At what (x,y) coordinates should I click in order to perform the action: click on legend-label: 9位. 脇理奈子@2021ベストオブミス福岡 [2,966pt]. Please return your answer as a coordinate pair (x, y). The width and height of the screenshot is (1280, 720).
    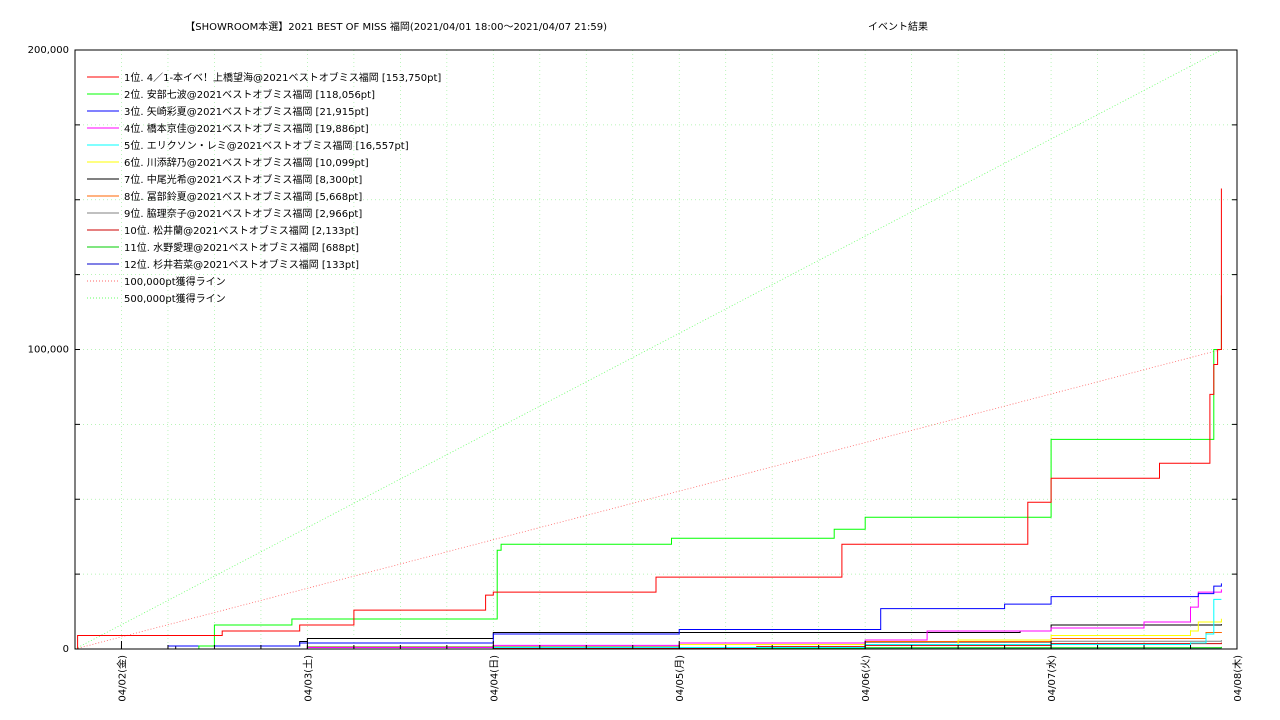
    Looking at the image, I should click on (243, 213).